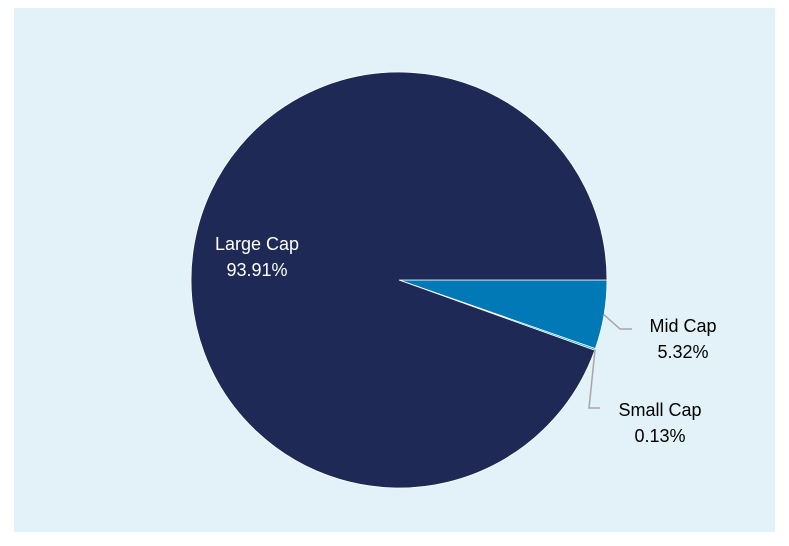  I want to click on slice-label-value: 5.32%, so click(682, 352).